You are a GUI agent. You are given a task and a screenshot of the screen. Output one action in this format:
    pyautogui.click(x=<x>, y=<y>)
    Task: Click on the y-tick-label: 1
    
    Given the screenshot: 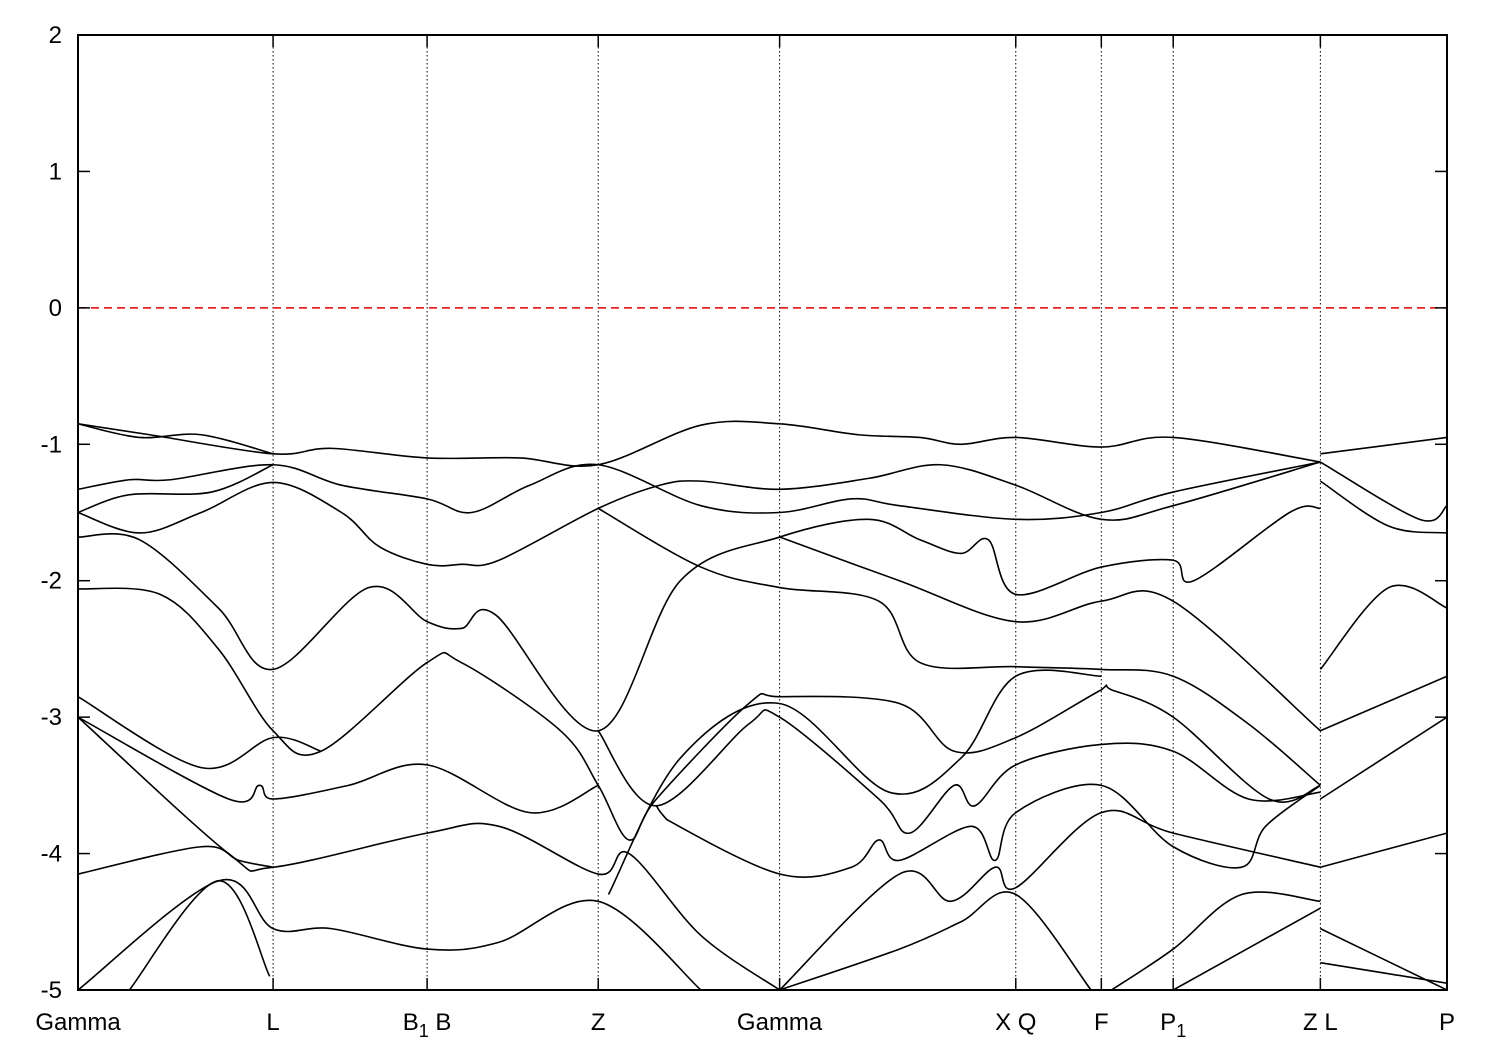 What is the action you would take?
    pyautogui.click(x=55, y=171)
    